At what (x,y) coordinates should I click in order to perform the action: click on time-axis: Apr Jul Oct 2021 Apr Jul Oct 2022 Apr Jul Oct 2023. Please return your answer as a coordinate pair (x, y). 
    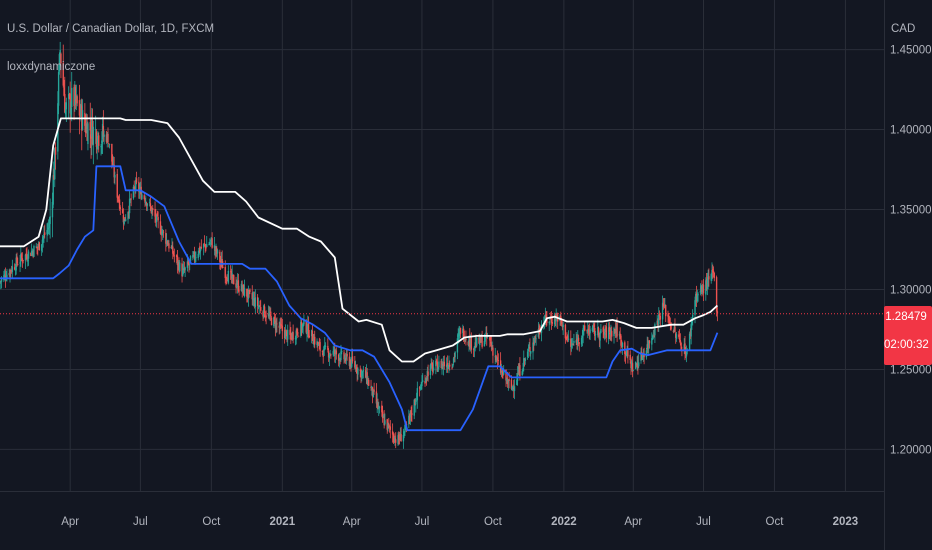
    Looking at the image, I should click on (459, 522).